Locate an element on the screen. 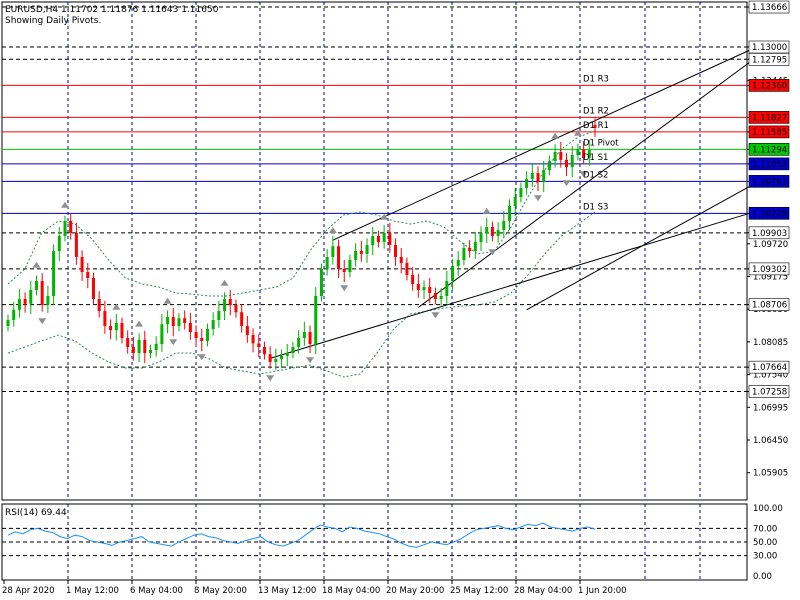 The height and width of the screenshot is (600, 800). price-highlight-label: 1.11827 is located at coordinates (769, 118).